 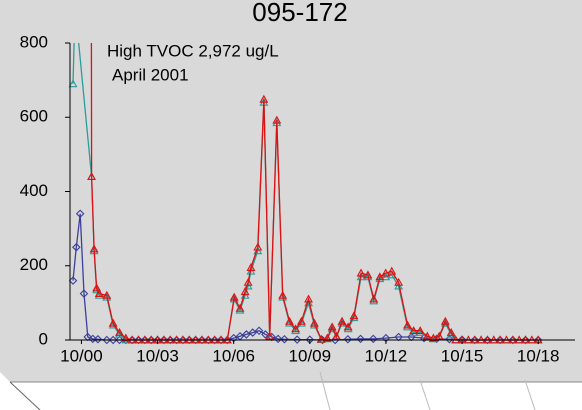 What do you see at coordinates (538, 355) in the screenshot?
I see `x-tick-label: 10/18` at bounding box center [538, 355].